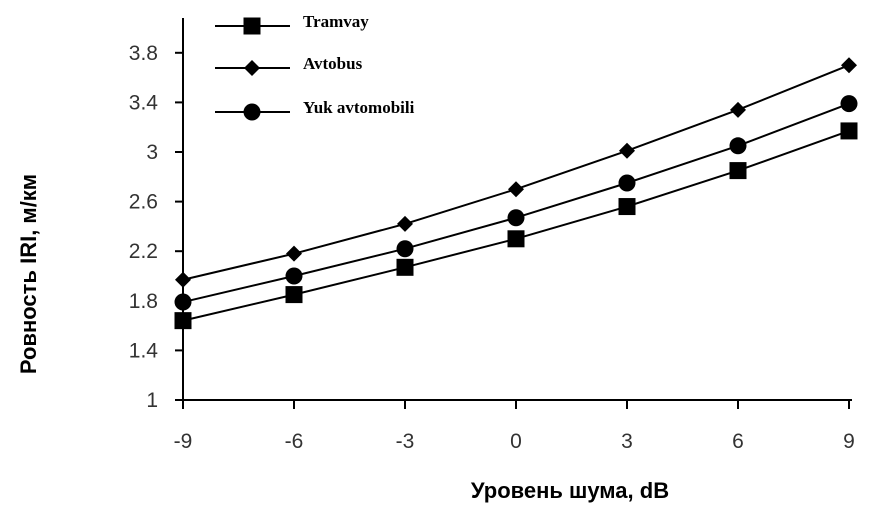 This screenshot has height=506, width=879. What do you see at coordinates (183, 441) in the screenshot?
I see `x-tick-label: -9` at bounding box center [183, 441].